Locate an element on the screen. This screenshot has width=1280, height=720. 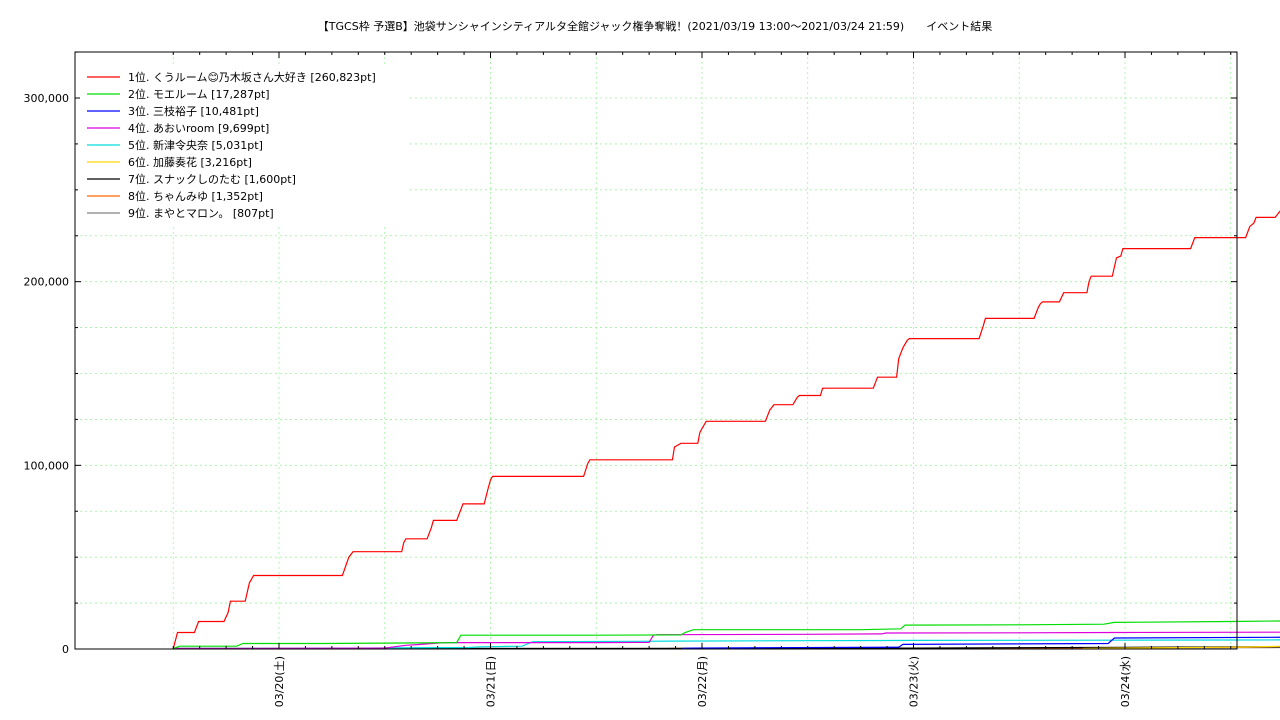
legend-entry: 7位. スナックしのたむ [1,600pt] is located at coordinates (212, 179).